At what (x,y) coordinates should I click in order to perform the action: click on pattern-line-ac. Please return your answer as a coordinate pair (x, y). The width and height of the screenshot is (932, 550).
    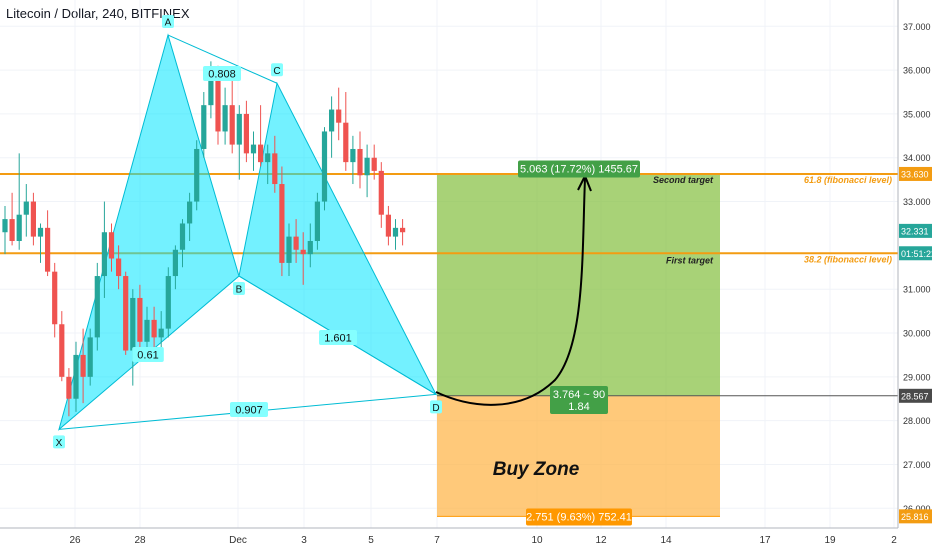
    Looking at the image, I should click on (222, 59).